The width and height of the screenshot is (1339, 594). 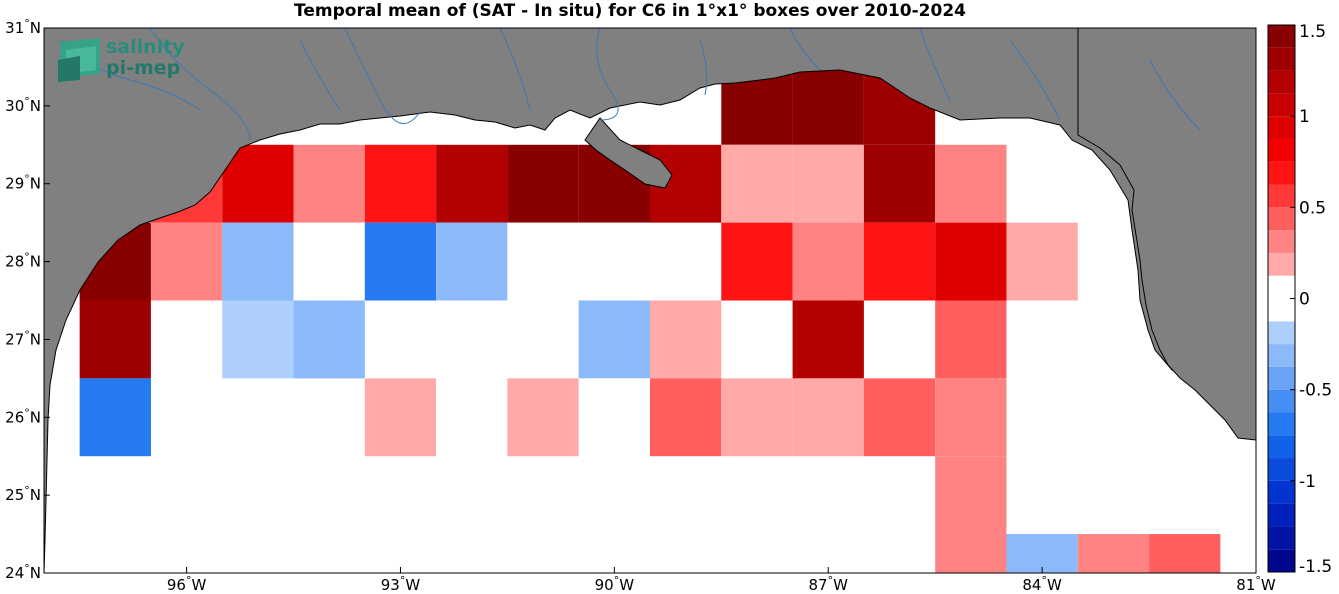 I want to click on river-mississippi, so click(x=607, y=74).